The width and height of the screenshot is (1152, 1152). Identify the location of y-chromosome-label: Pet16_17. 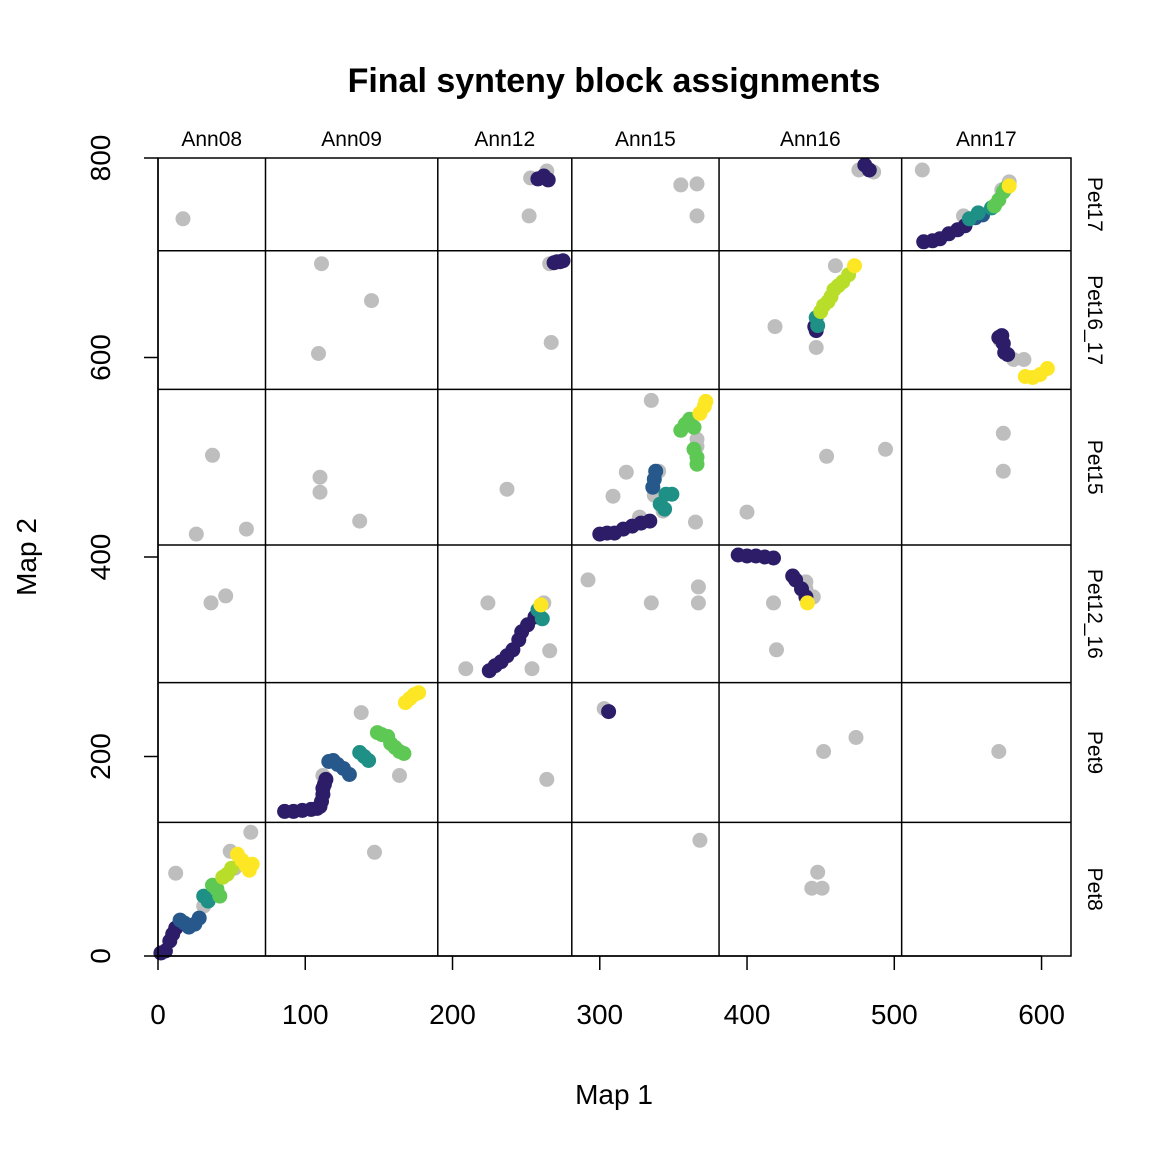
(1094, 320).